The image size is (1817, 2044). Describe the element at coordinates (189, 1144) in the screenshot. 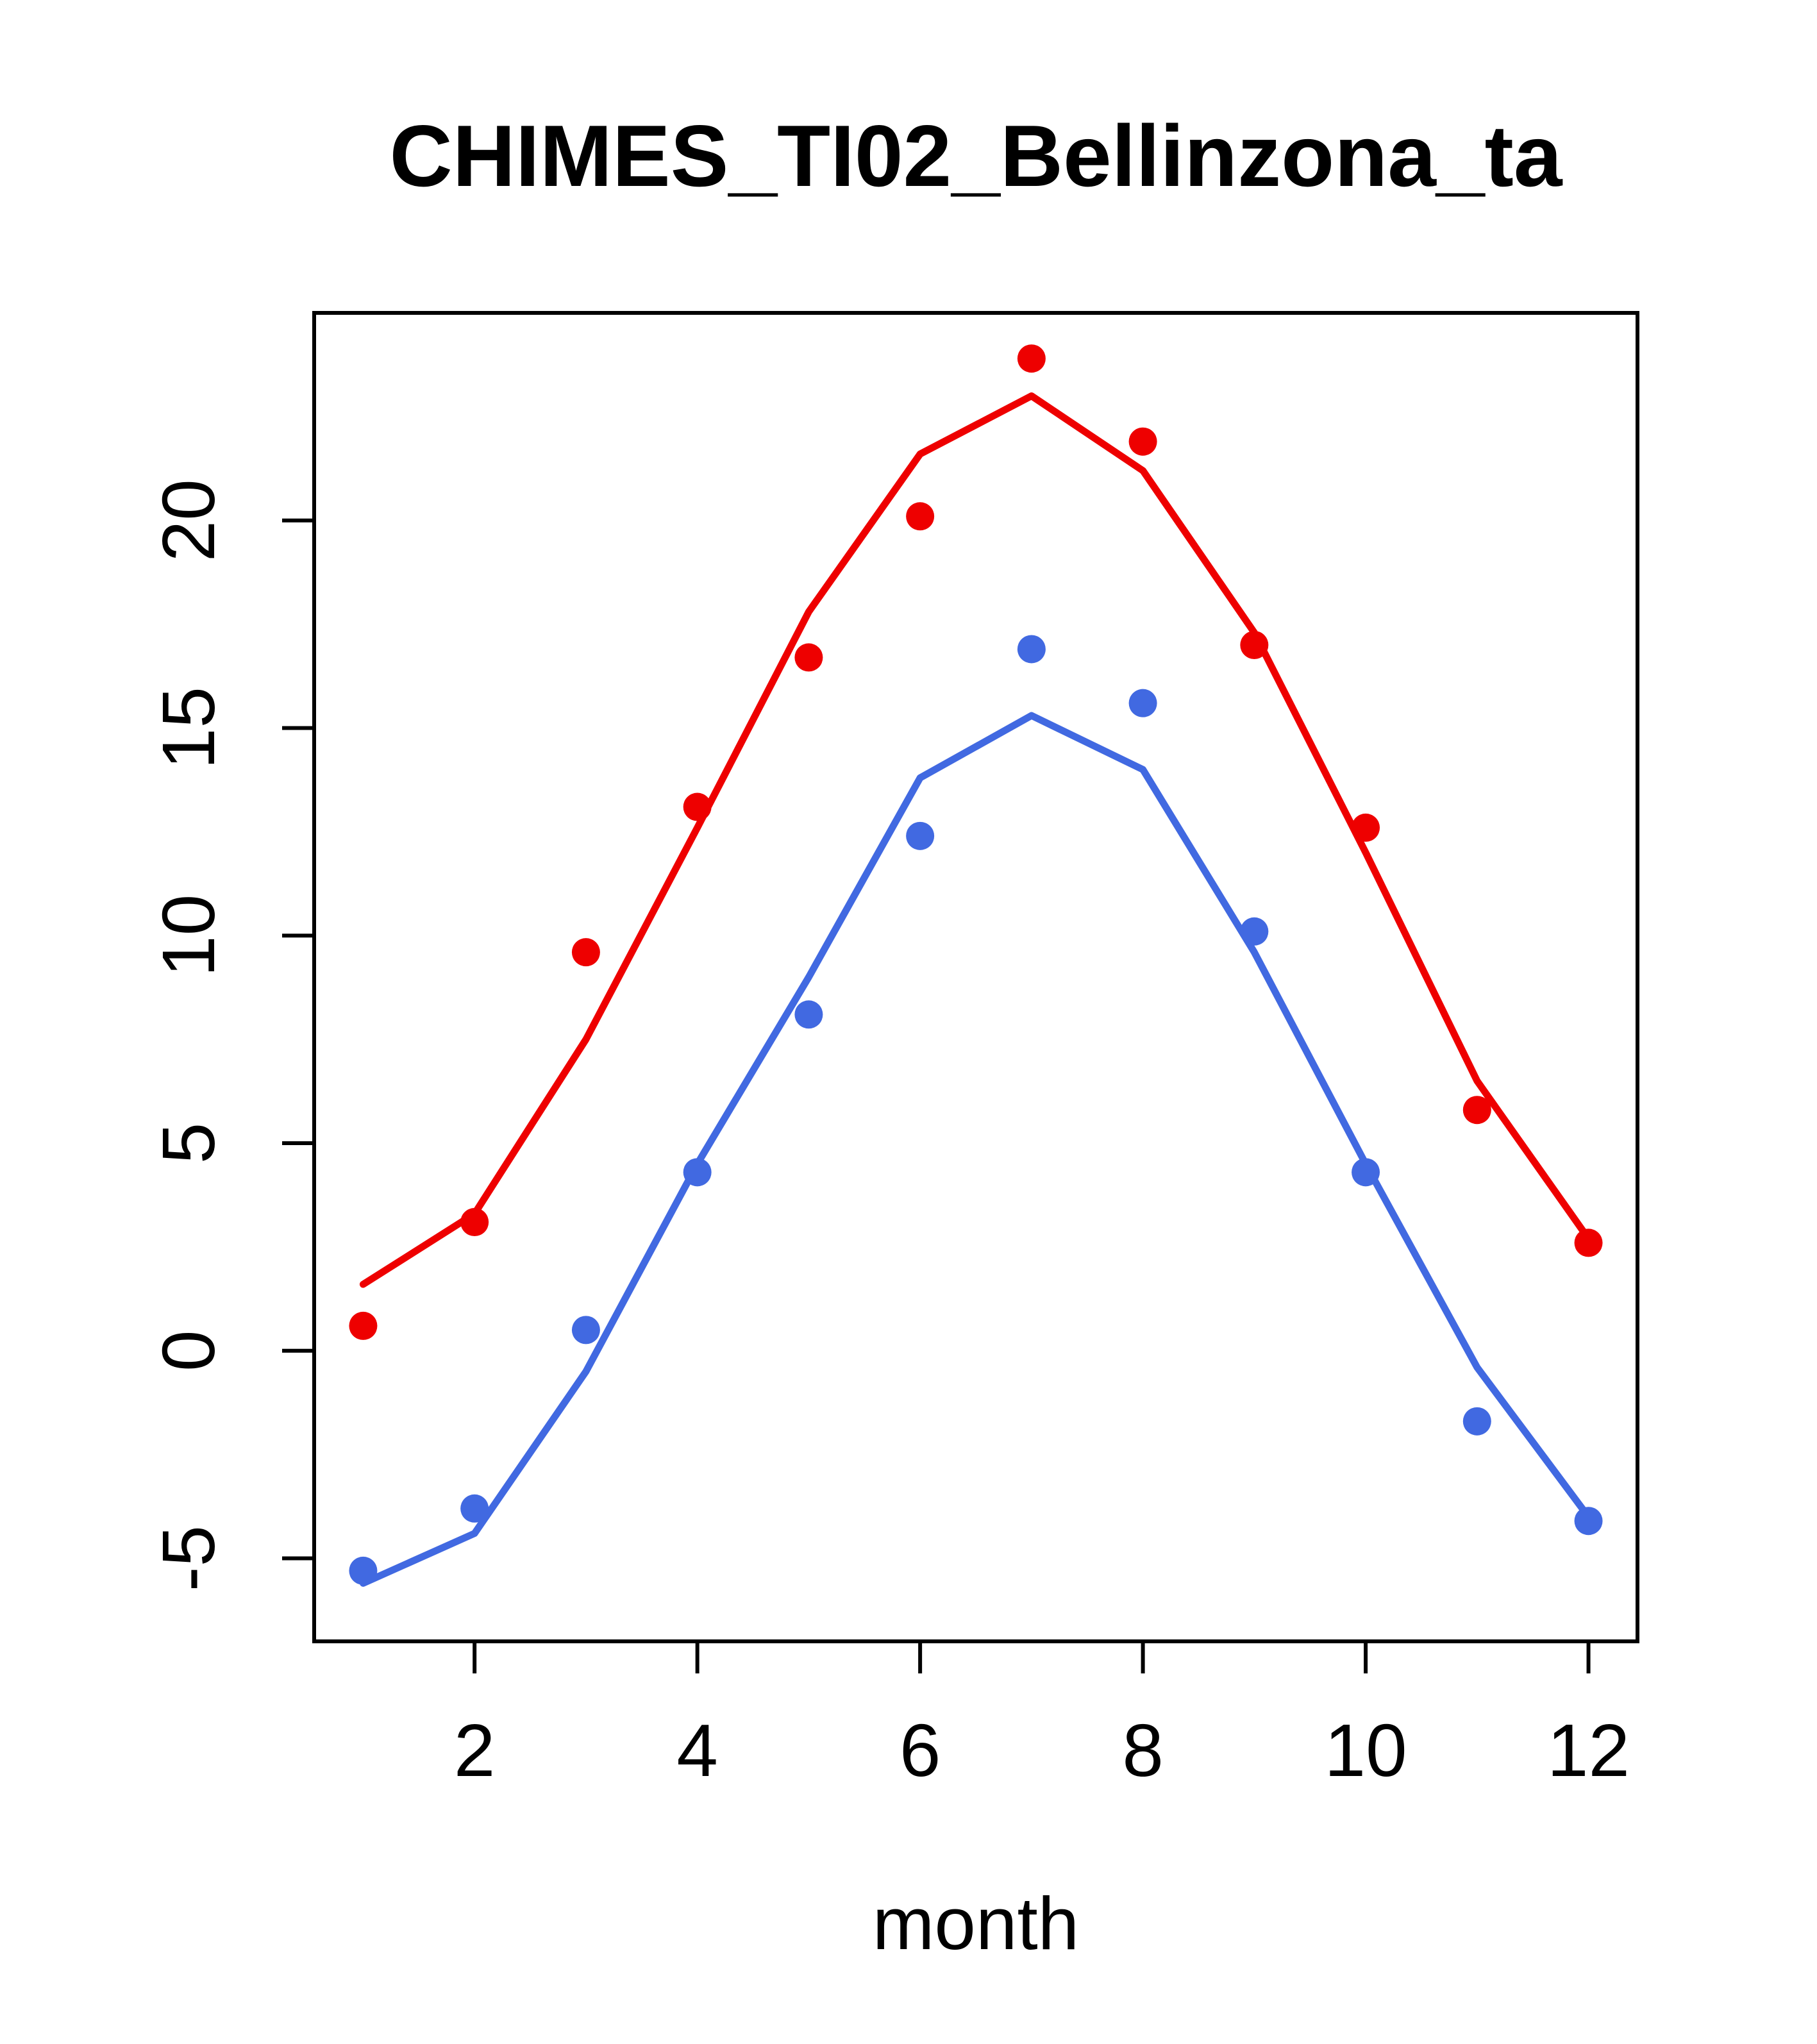

I see `y-tick-label: 5` at that location.